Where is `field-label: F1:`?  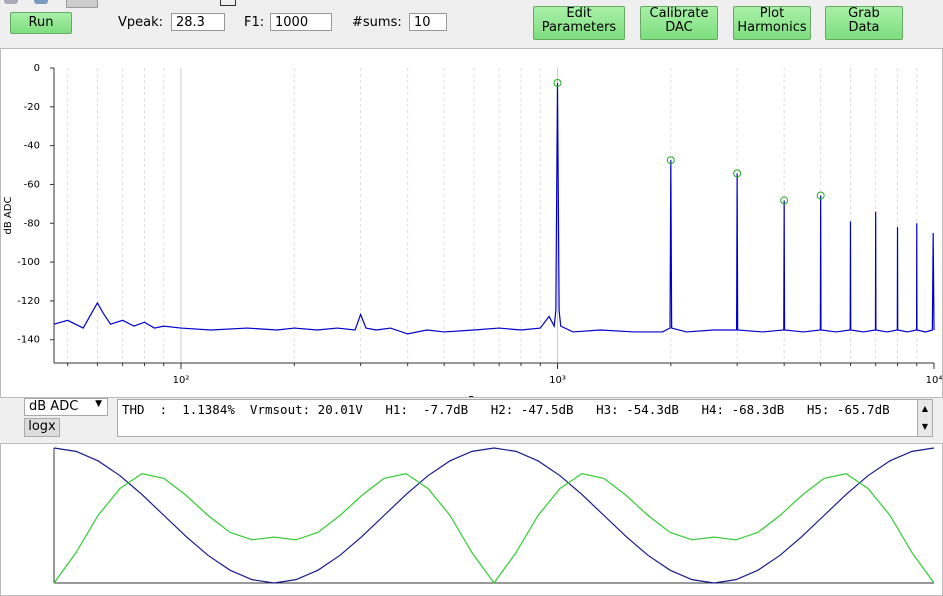
field-label: F1: is located at coordinates (254, 22).